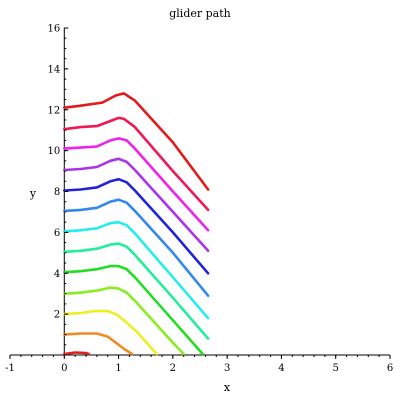  What do you see at coordinates (57, 192) in the screenshot?
I see `y-tick-label: 8` at bounding box center [57, 192].